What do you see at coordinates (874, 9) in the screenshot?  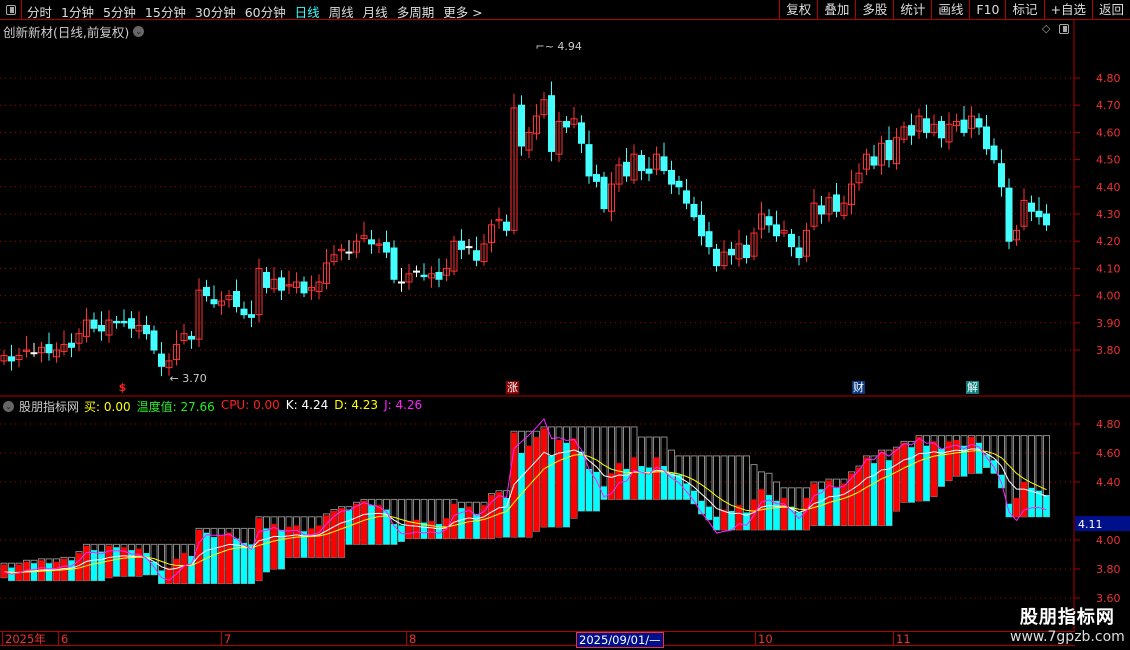 I see `toolbar-button-2: 多股` at bounding box center [874, 9].